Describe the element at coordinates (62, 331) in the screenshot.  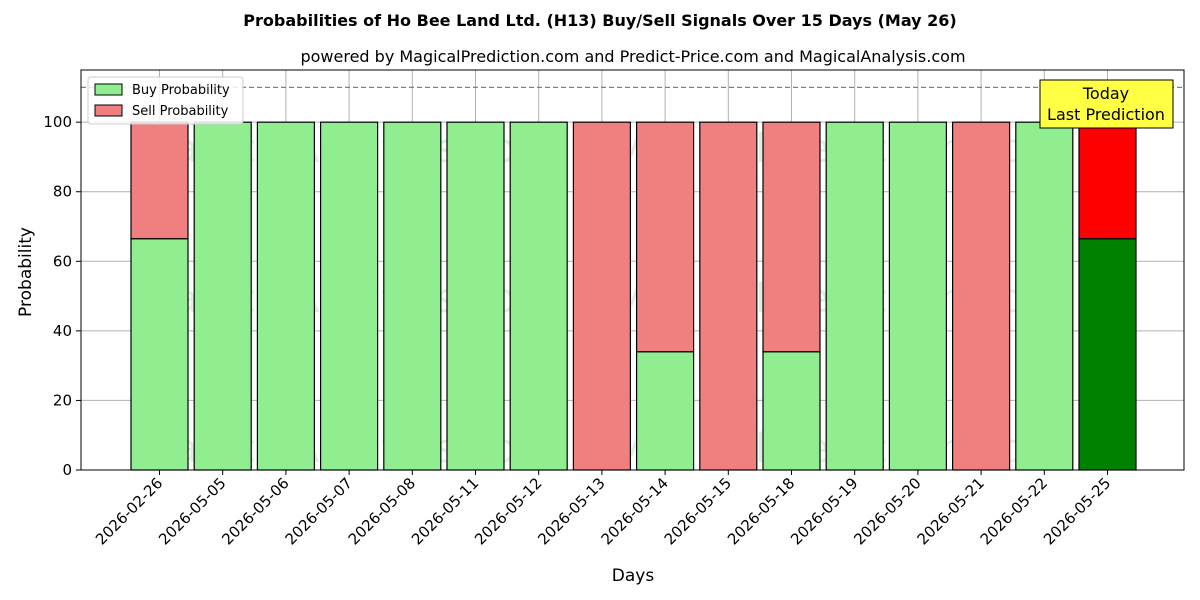
I see `y-tick-label: 40` at that location.